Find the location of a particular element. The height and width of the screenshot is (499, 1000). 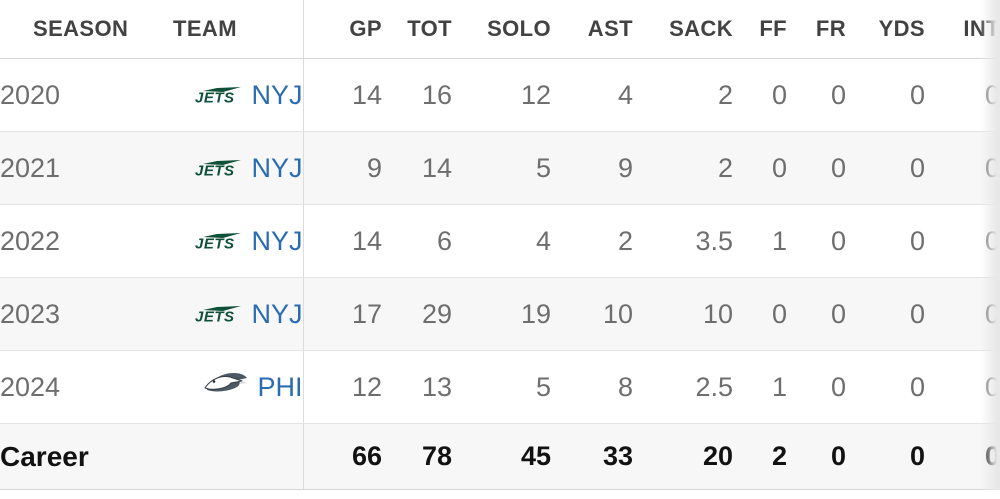

sack-cell: 20 is located at coordinates (683, 456).